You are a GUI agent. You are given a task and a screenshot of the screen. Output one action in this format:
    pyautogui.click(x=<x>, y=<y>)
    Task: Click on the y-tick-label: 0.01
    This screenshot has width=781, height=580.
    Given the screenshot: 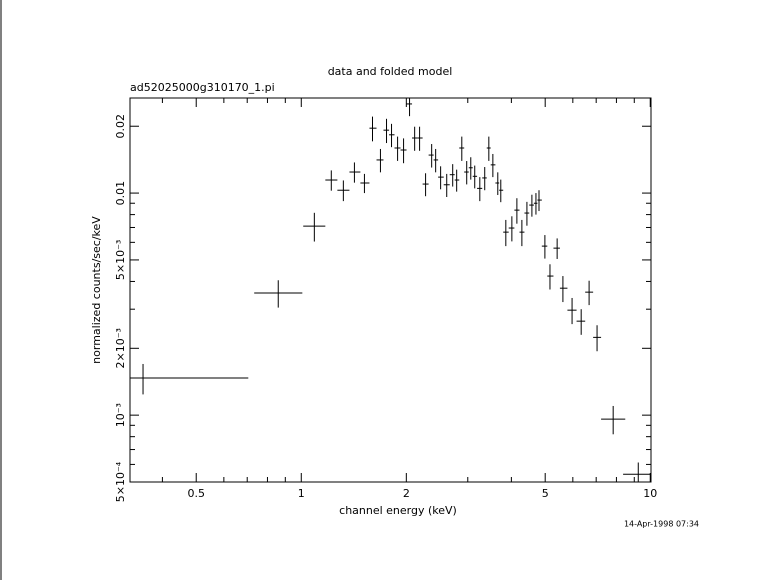 What is the action you would take?
    pyautogui.click(x=120, y=193)
    